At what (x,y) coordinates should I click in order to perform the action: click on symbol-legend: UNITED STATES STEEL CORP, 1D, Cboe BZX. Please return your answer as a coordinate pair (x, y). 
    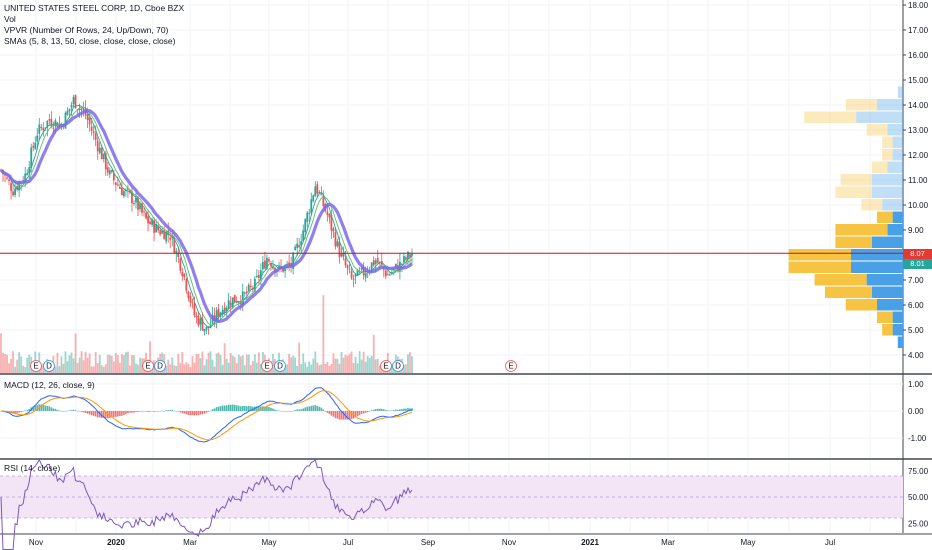
    Looking at the image, I should click on (94, 8).